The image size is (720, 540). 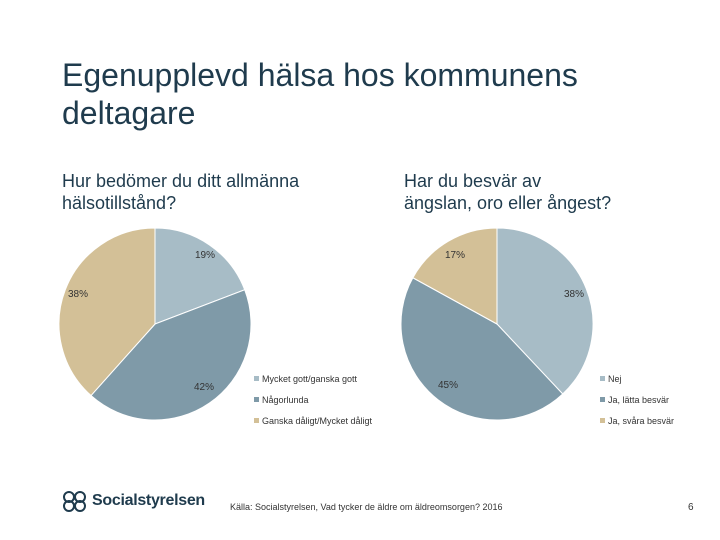 What do you see at coordinates (74, 501) in the screenshot?
I see `logo-emblem-icon` at bounding box center [74, 501].